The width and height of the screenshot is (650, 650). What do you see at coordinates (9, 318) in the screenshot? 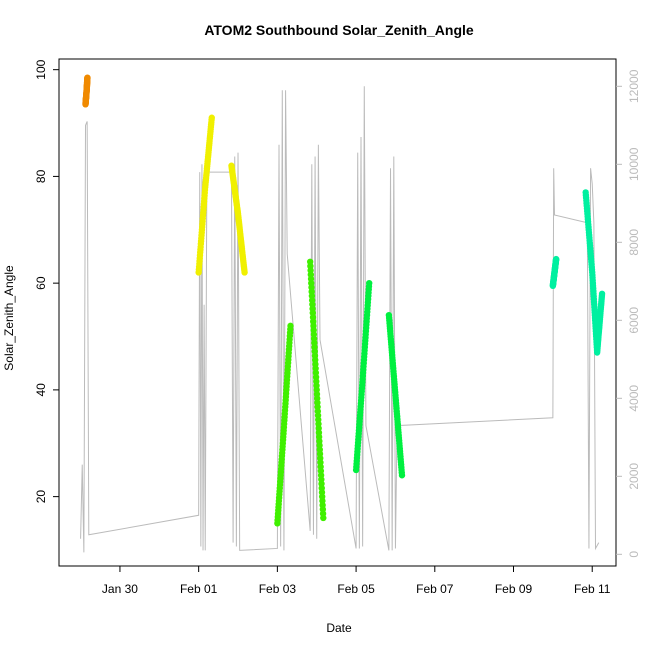
I see `y-axis-label: Solar_Zenith_Angle` at bounding box center [9, 318].